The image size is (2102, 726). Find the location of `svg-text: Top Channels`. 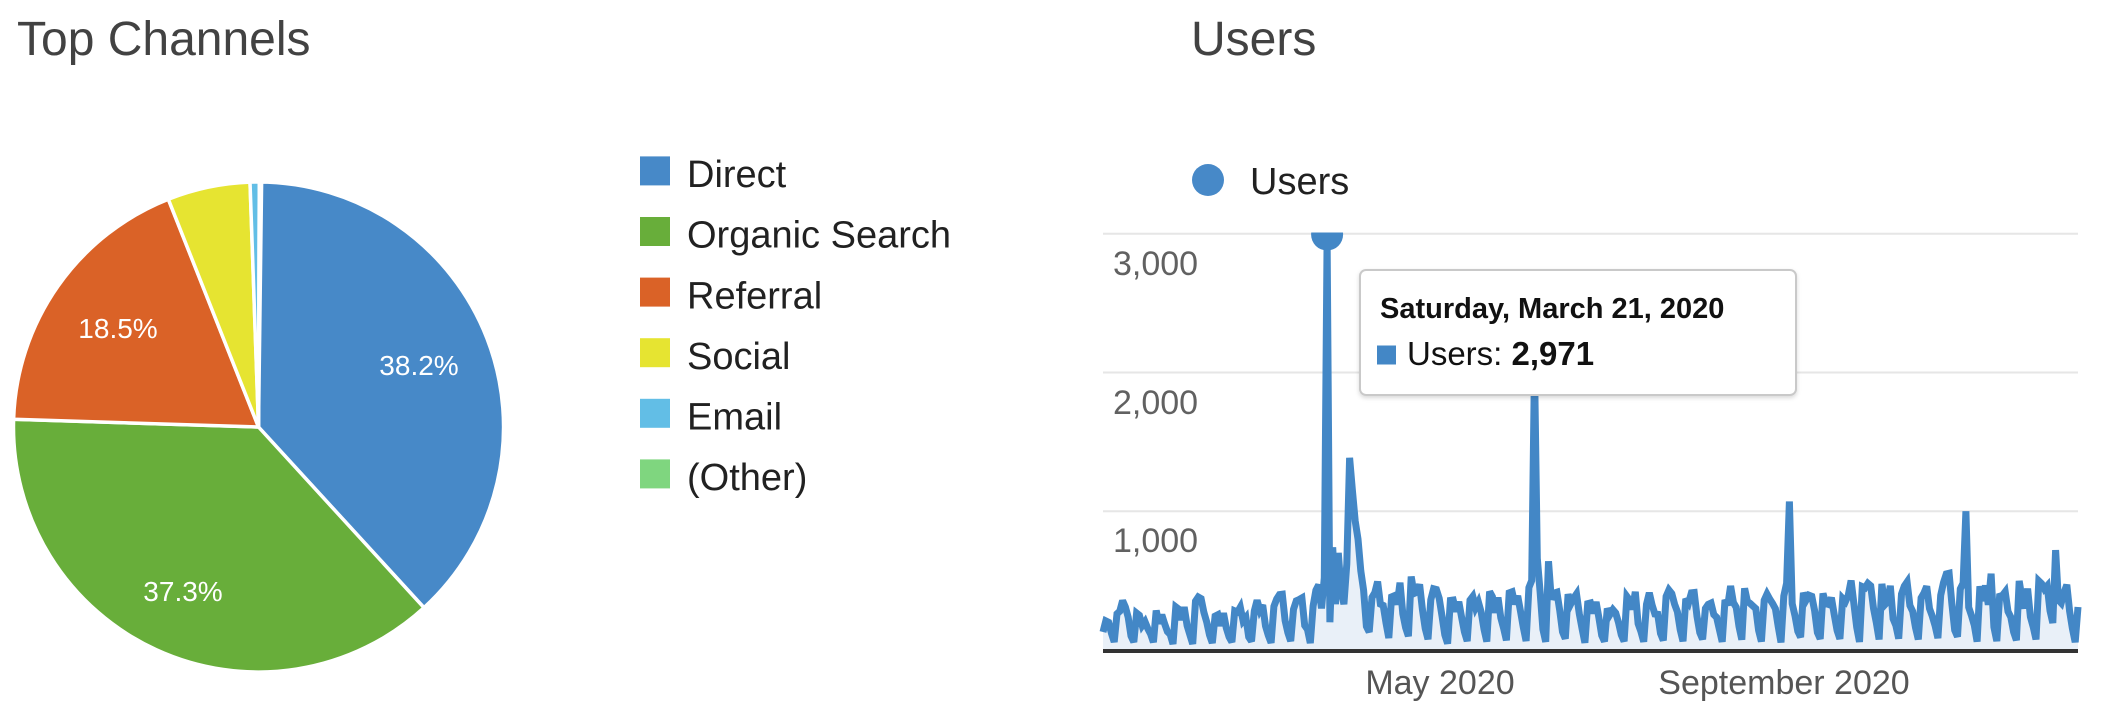

svg-text: Top Channels is located at coordinates (164, 39).